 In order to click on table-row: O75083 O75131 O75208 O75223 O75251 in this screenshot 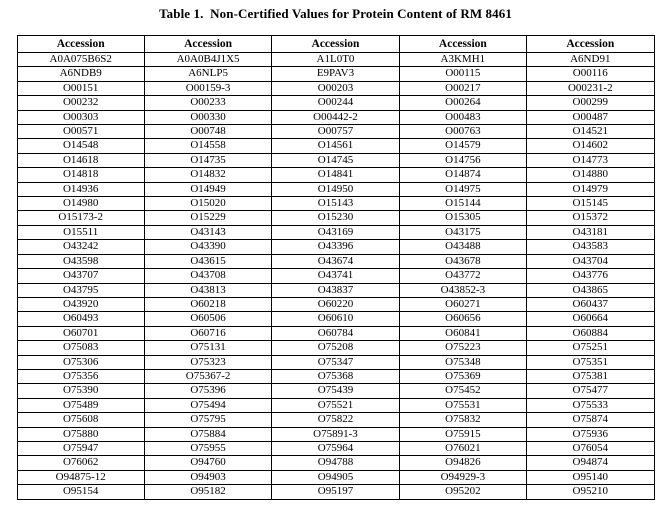, I will do `click(335, 348)`.